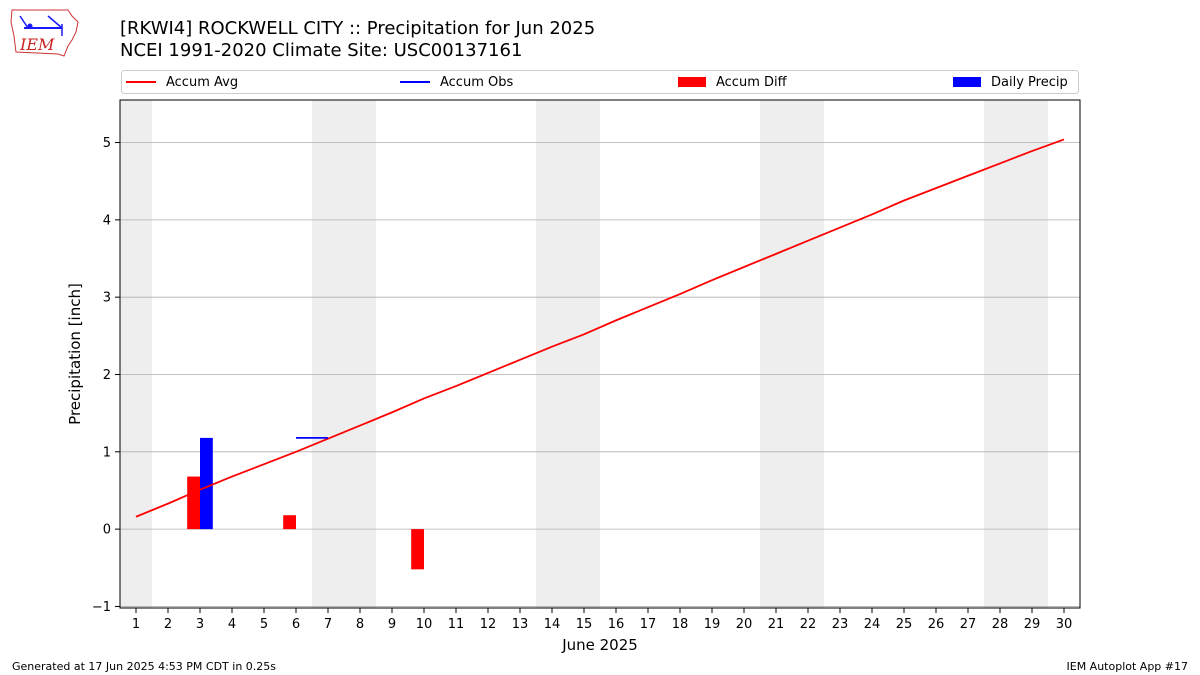  What do you see at coordinates (616, 624) in the screenshot?
I see `x-tick-label-16: 16` at bounding box center [616, 624].